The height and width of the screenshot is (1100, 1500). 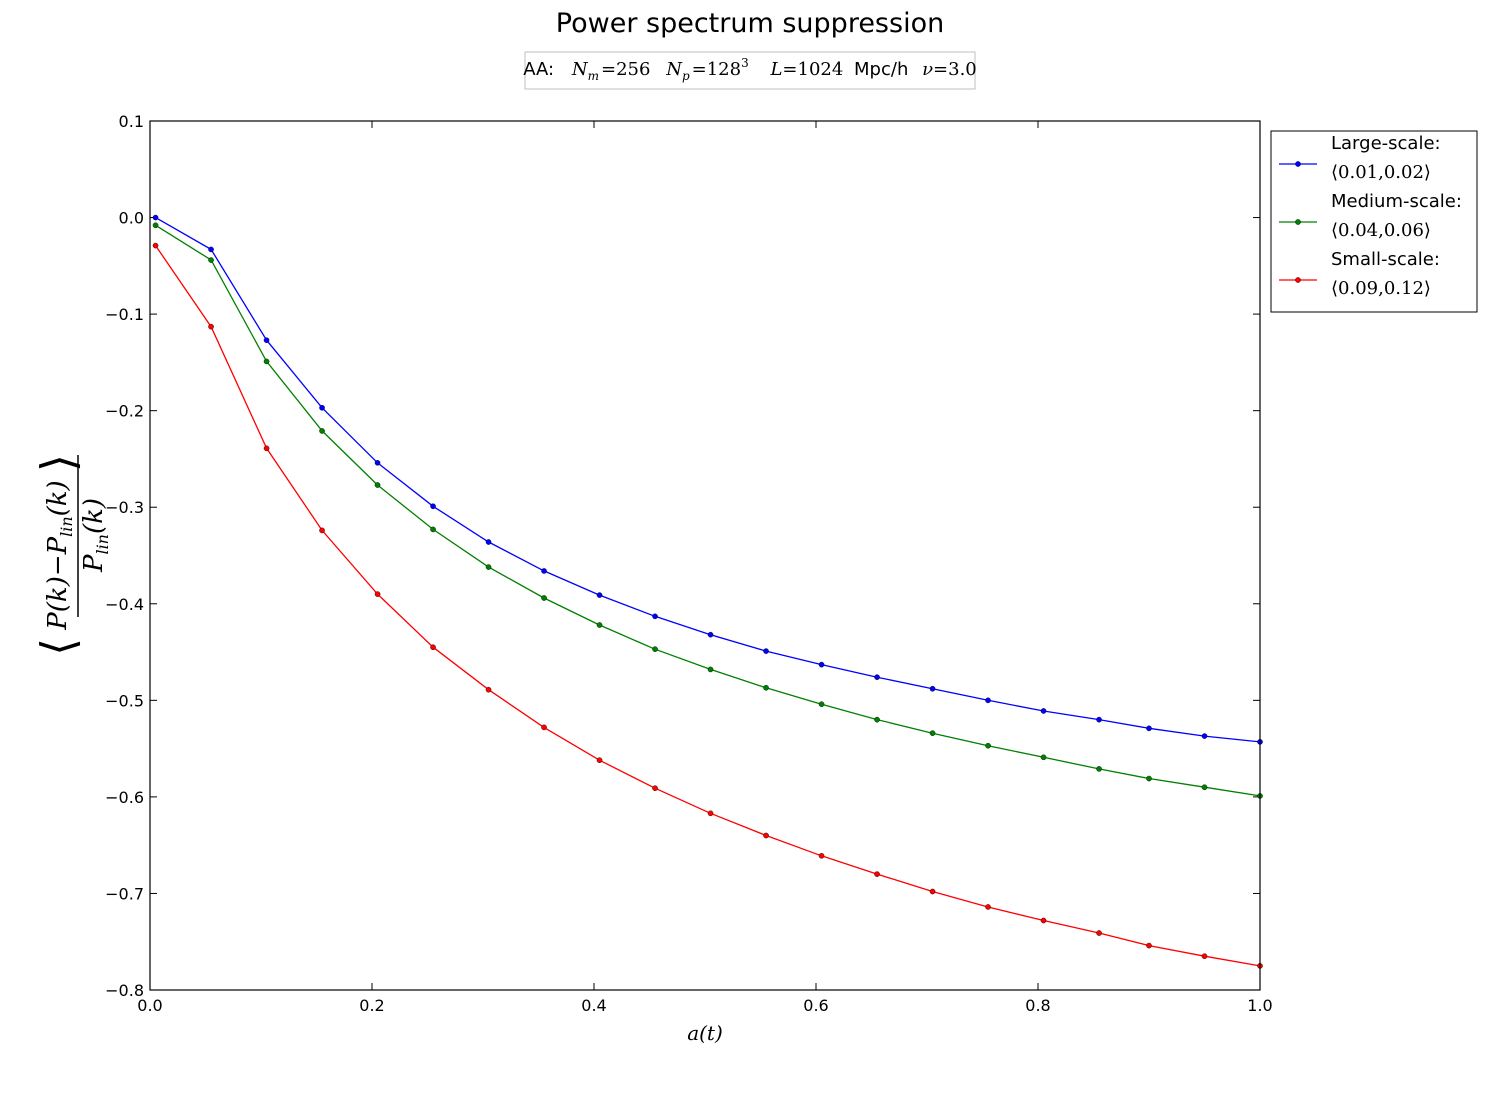 What do you see at coordinates (1381, 230) in the screenshot?
I see `legend-range-label: ⟨0.04,0.06⟩` at bounding box center [1381, 230].